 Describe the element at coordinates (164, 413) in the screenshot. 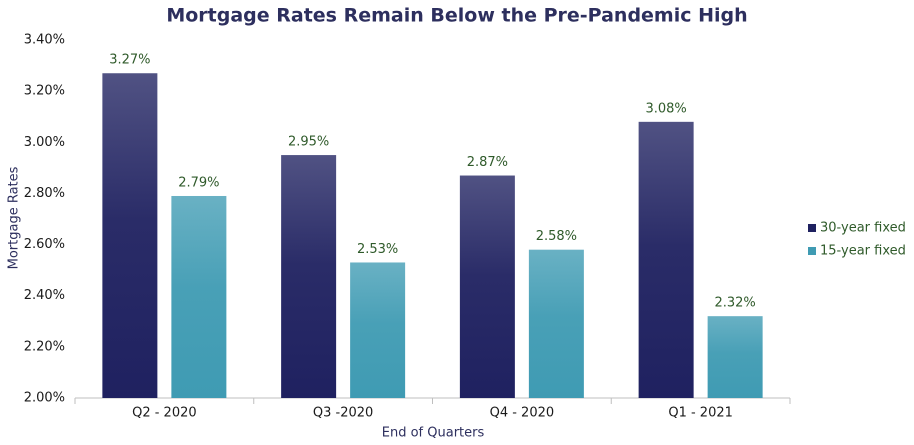

I see `x-tick-label: Q2 - 2020` at that location.